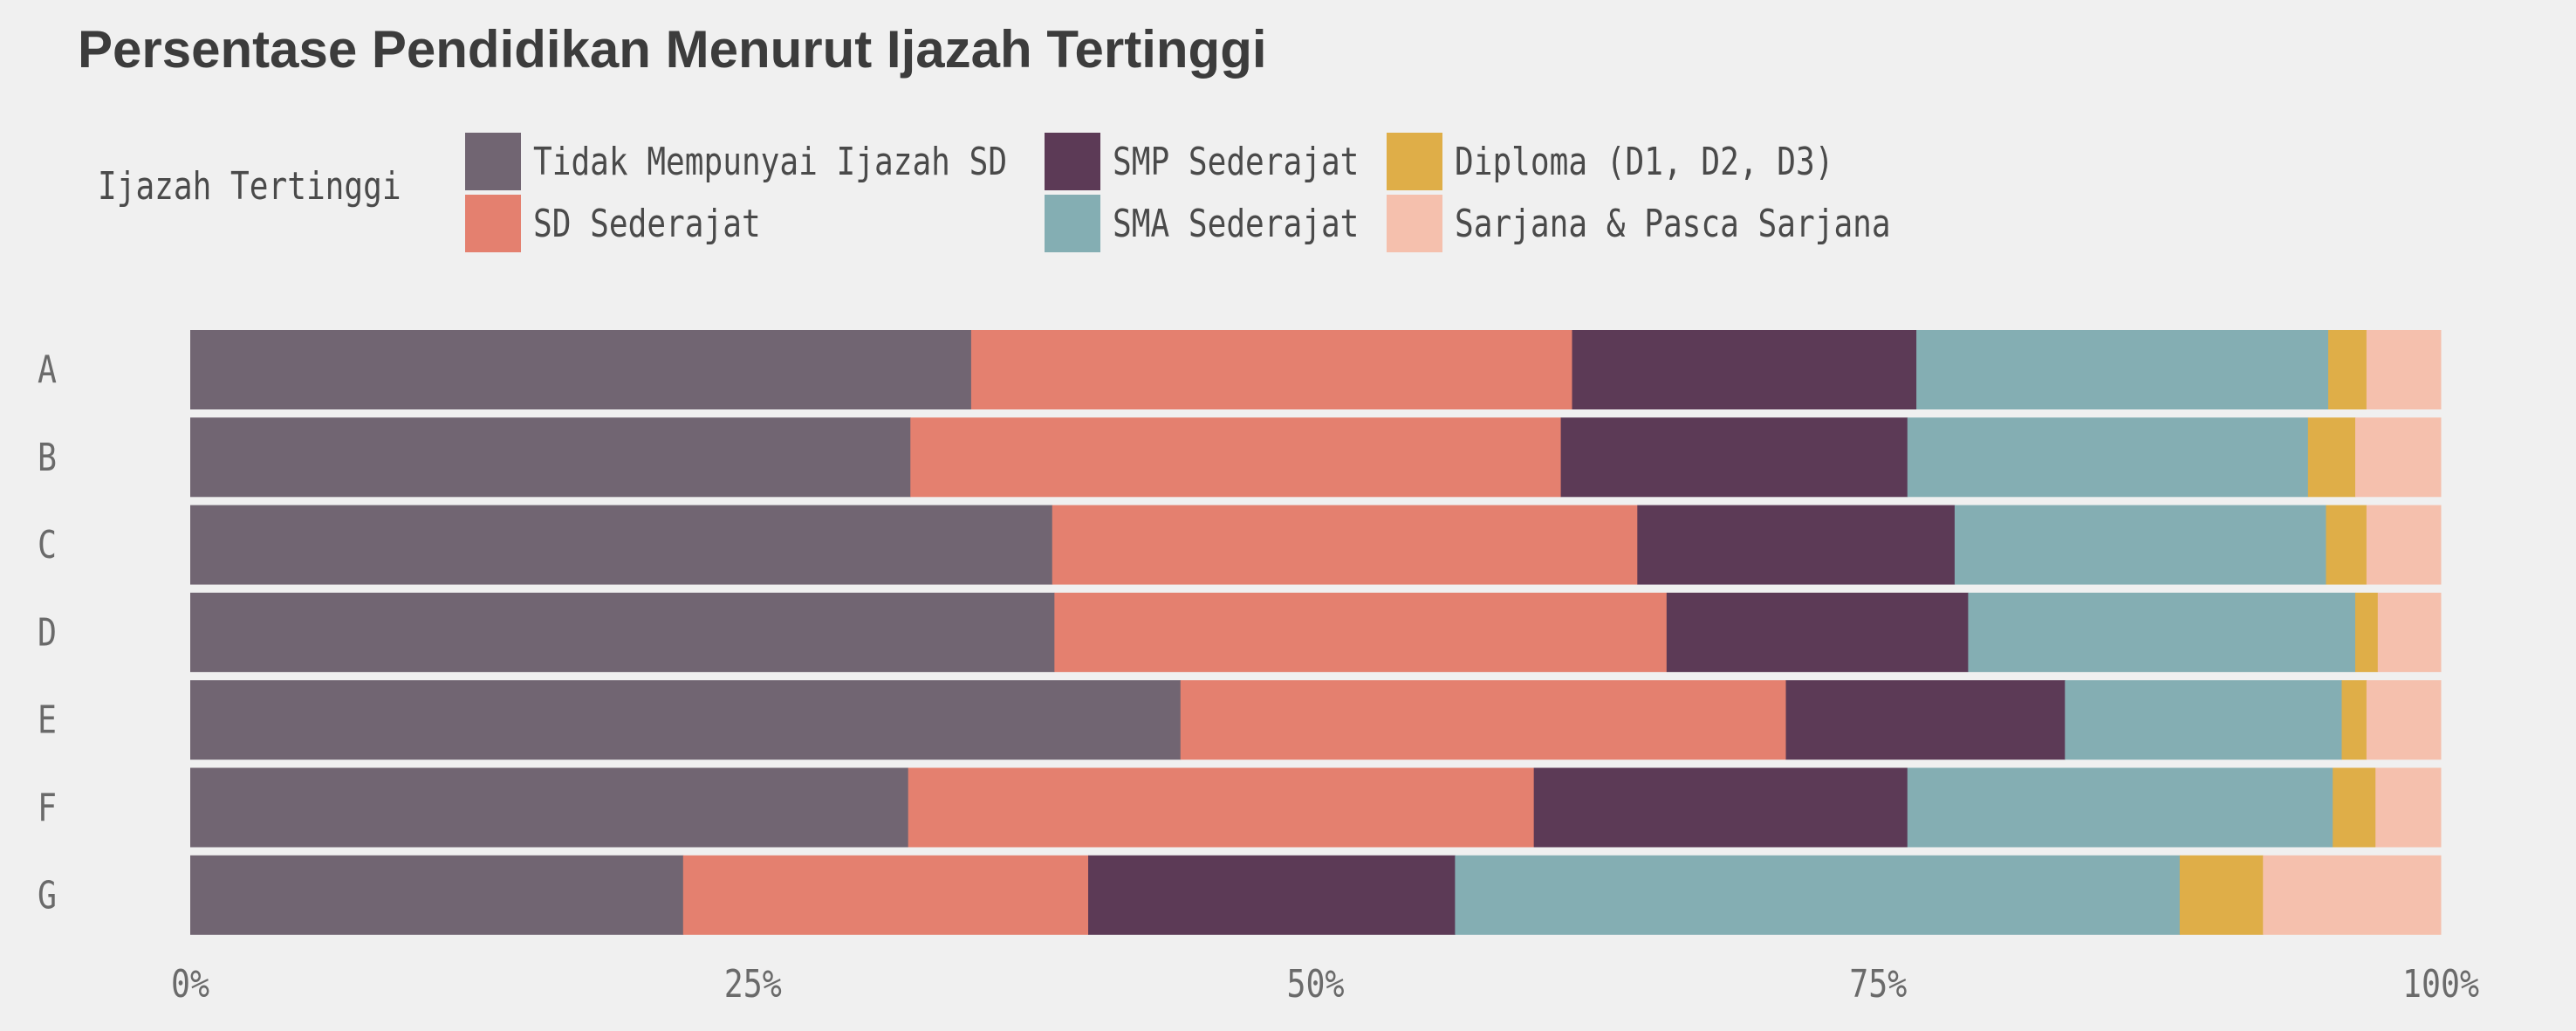  What do you see at coordinates (48, 895) in the screenshot?
I see `category-label: G` at bounding box center [48, 895].